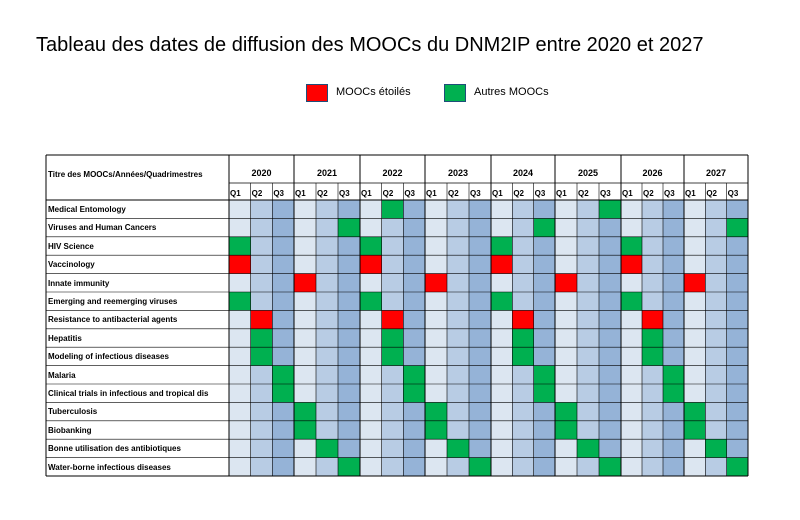  Describe the element at coordinates (113, 320) in the screenshot. I see `row-label: Resistance to antibacterial agents` at that location.